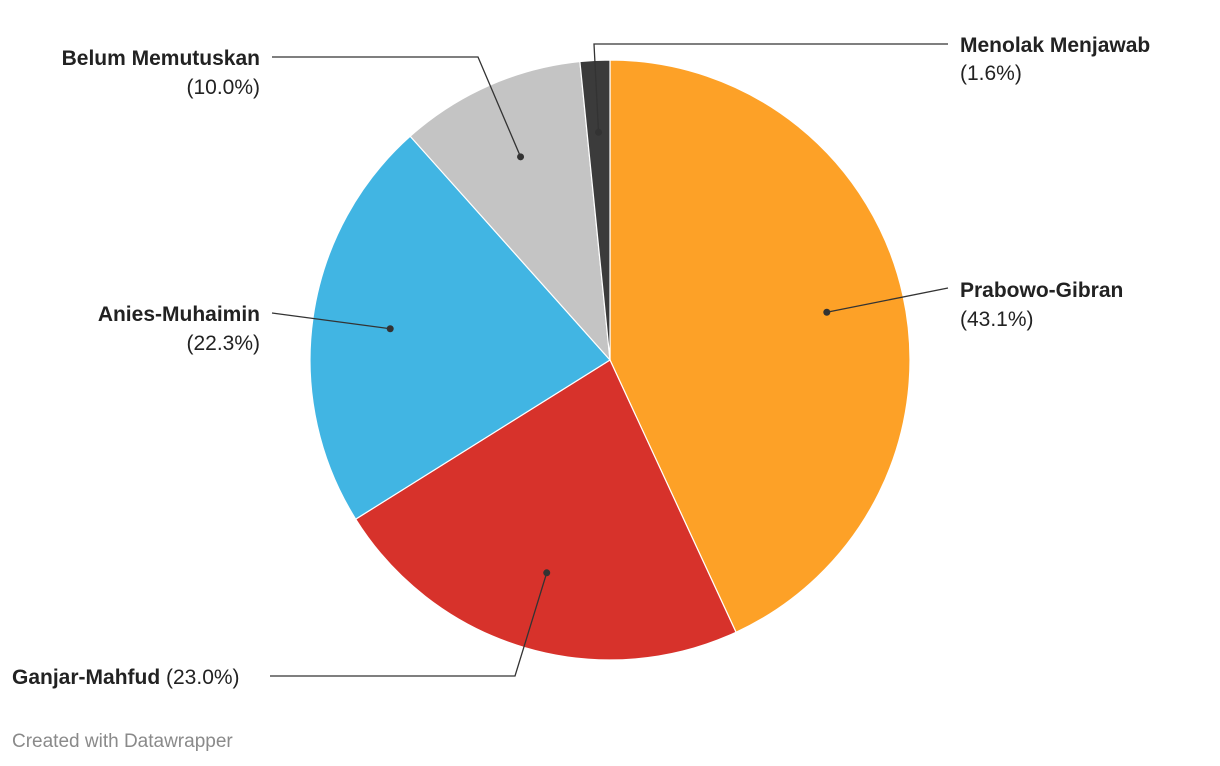  What do you see at coordinates (545, 510) in the screenshot?
I see `slice-ganjar-mahfud` at bounding box center [545, 510].